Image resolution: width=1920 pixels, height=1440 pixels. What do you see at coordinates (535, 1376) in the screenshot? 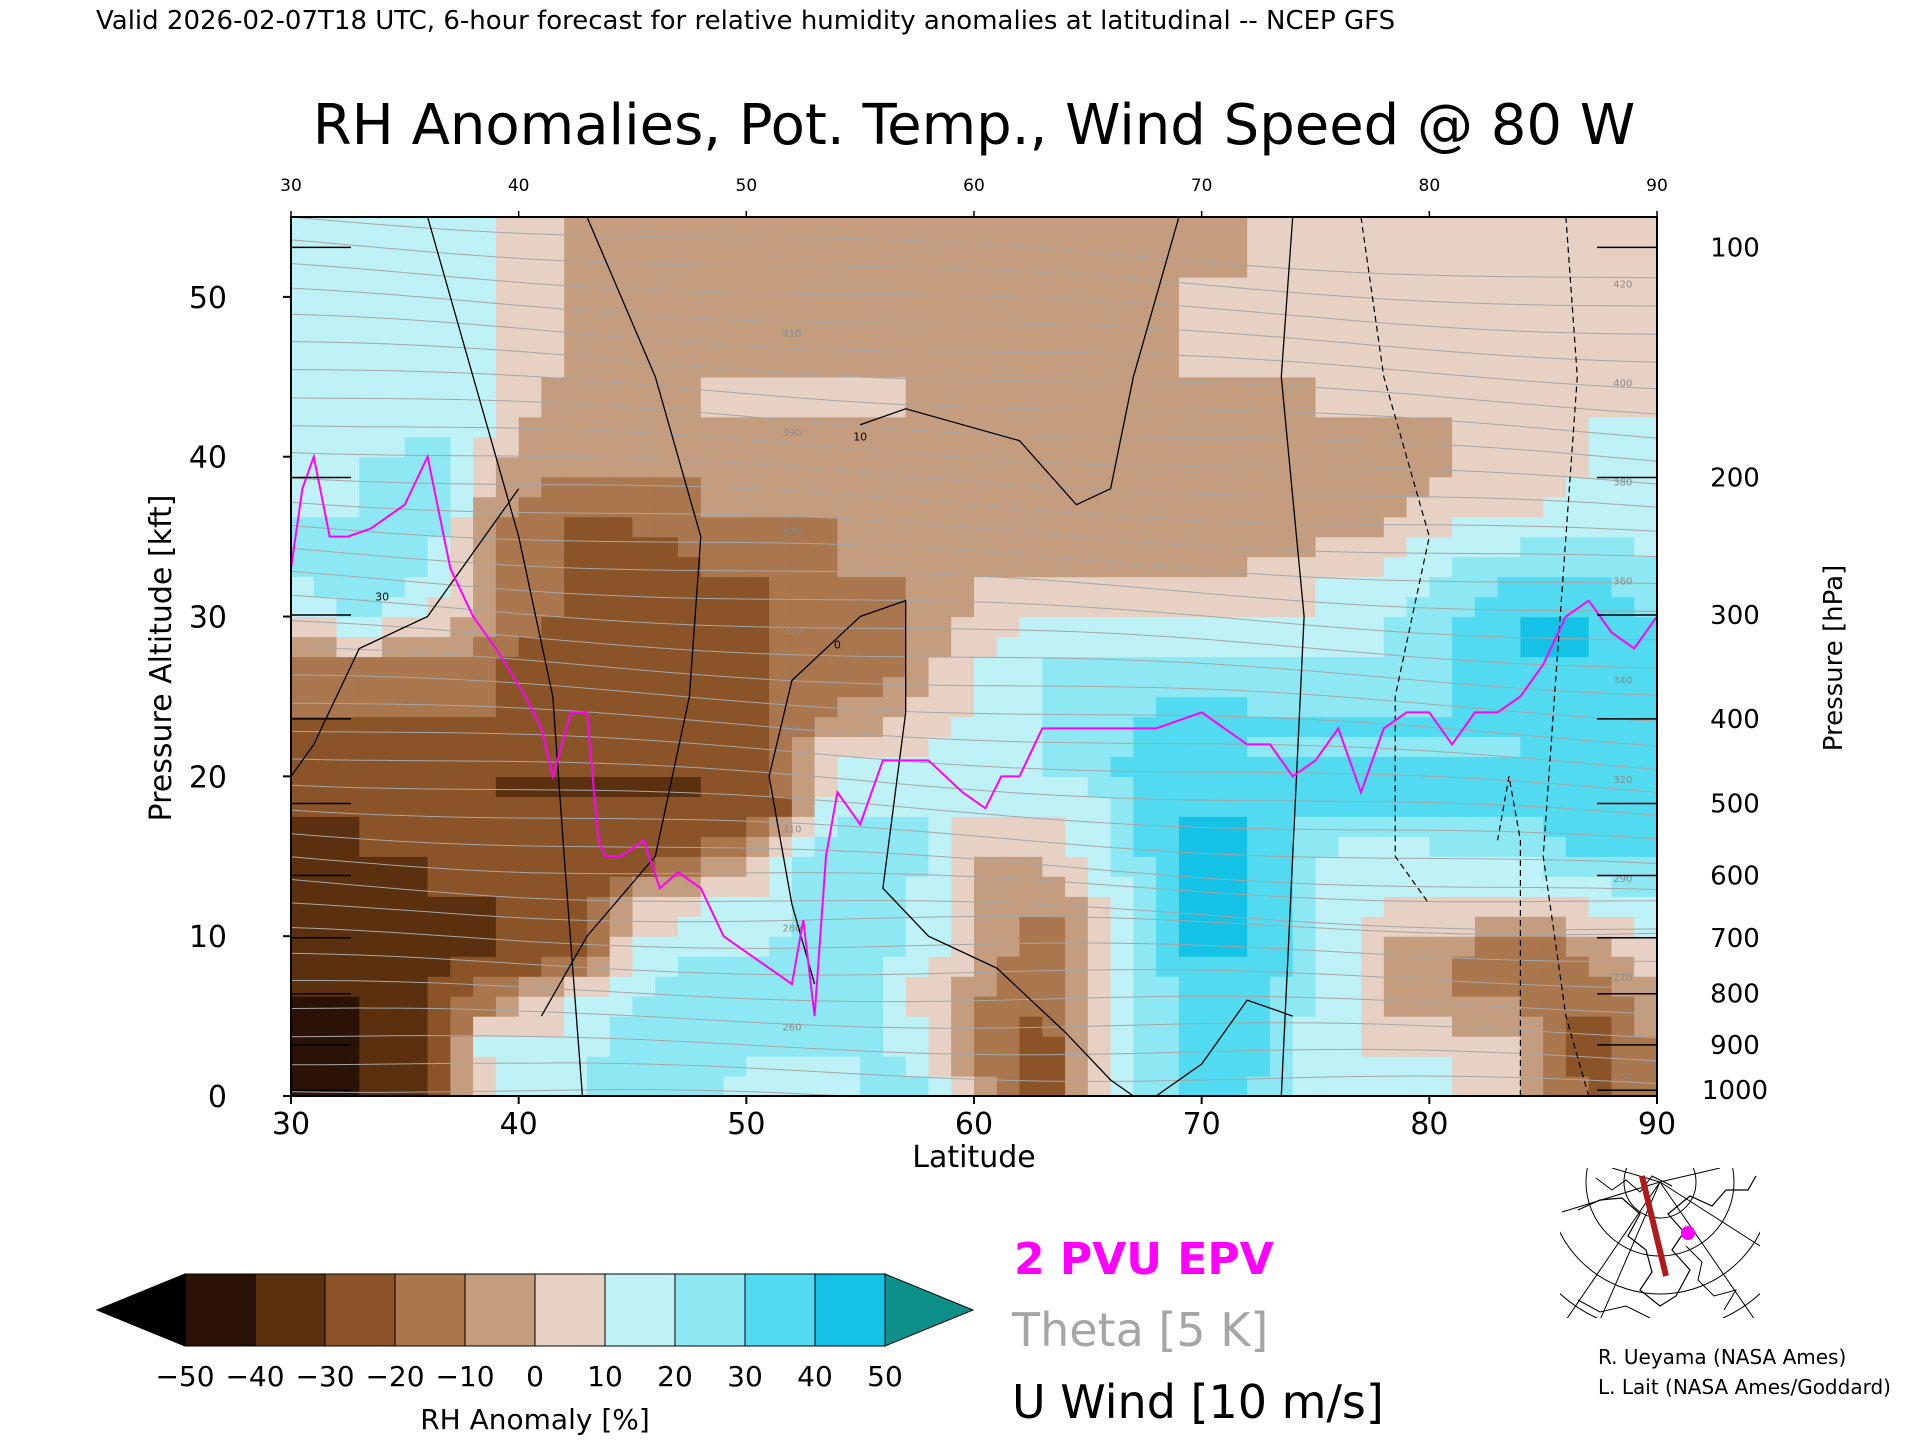
I see `colorbar-tick-label: 0` at bounding box center [535, 1376].